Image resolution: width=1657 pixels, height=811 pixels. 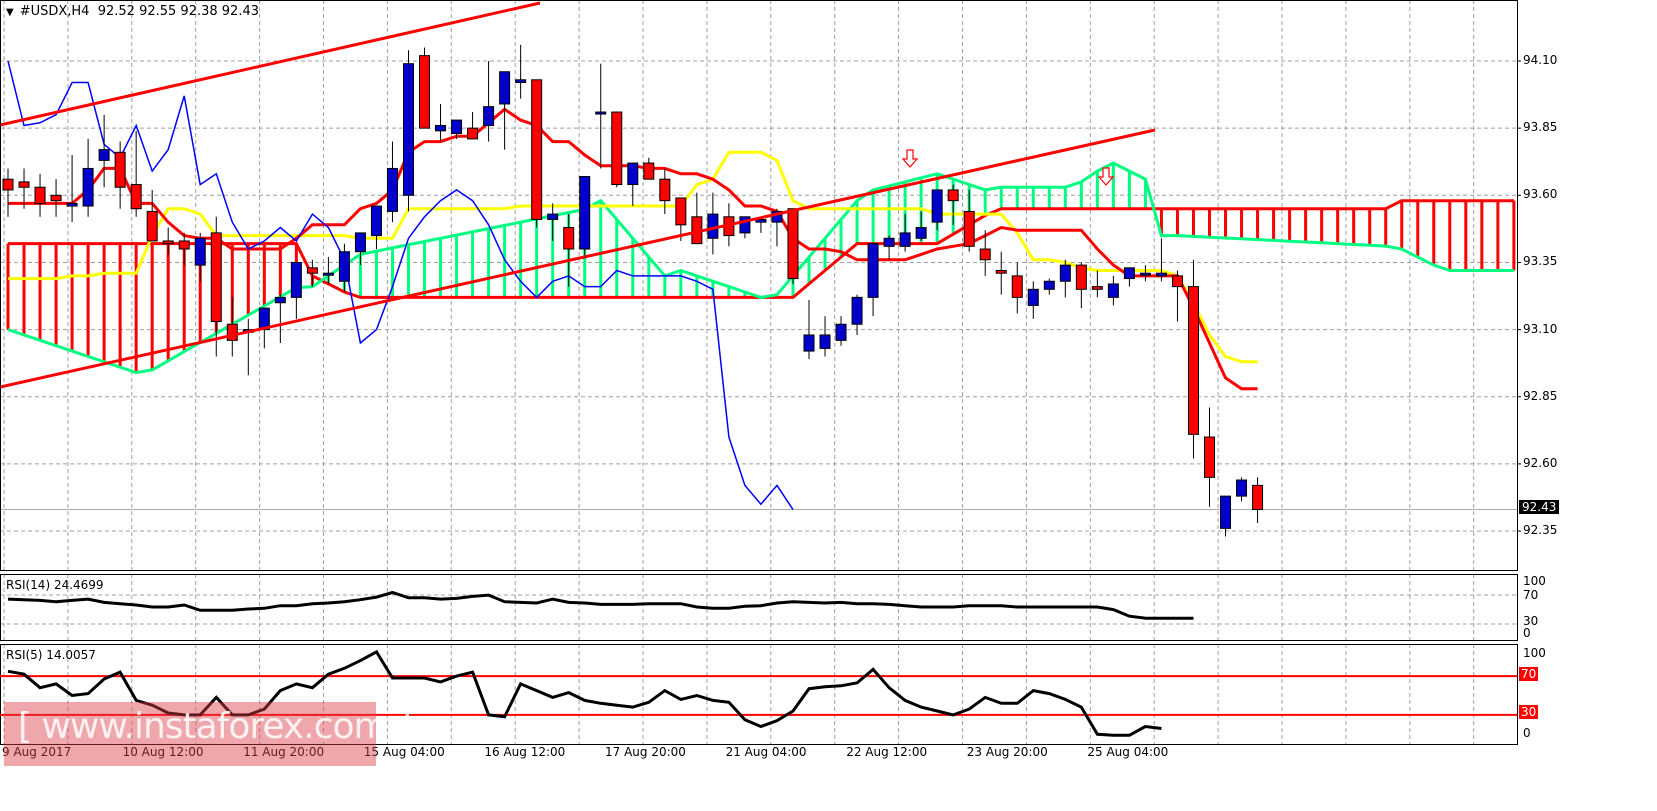 I want to click on rsi5-label: RSI(5) 14.0057, so click(x=51, y=655).